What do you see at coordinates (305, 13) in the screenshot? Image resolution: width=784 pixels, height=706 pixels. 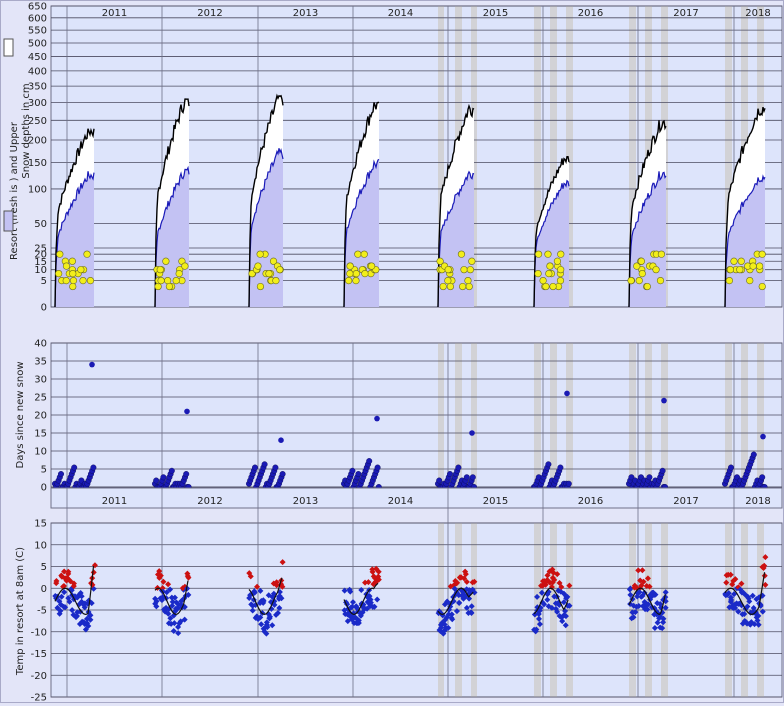 I see `year-label: 2013` at bounding box center [305, 13].